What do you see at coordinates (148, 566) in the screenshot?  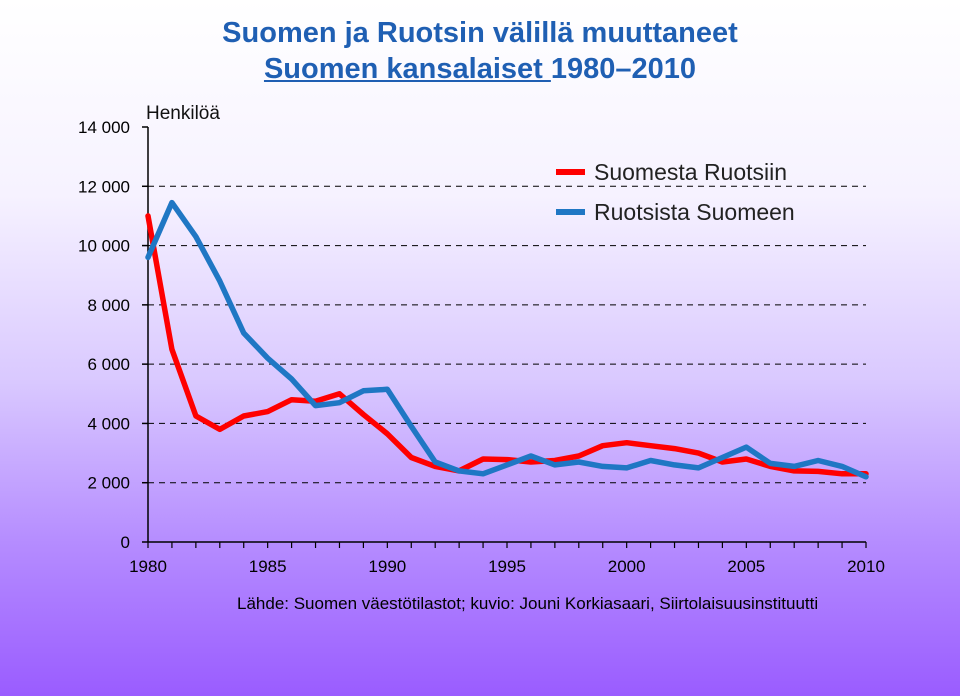 I see `x-tick-label-1980: 1980` at bounding box center [148, 566].